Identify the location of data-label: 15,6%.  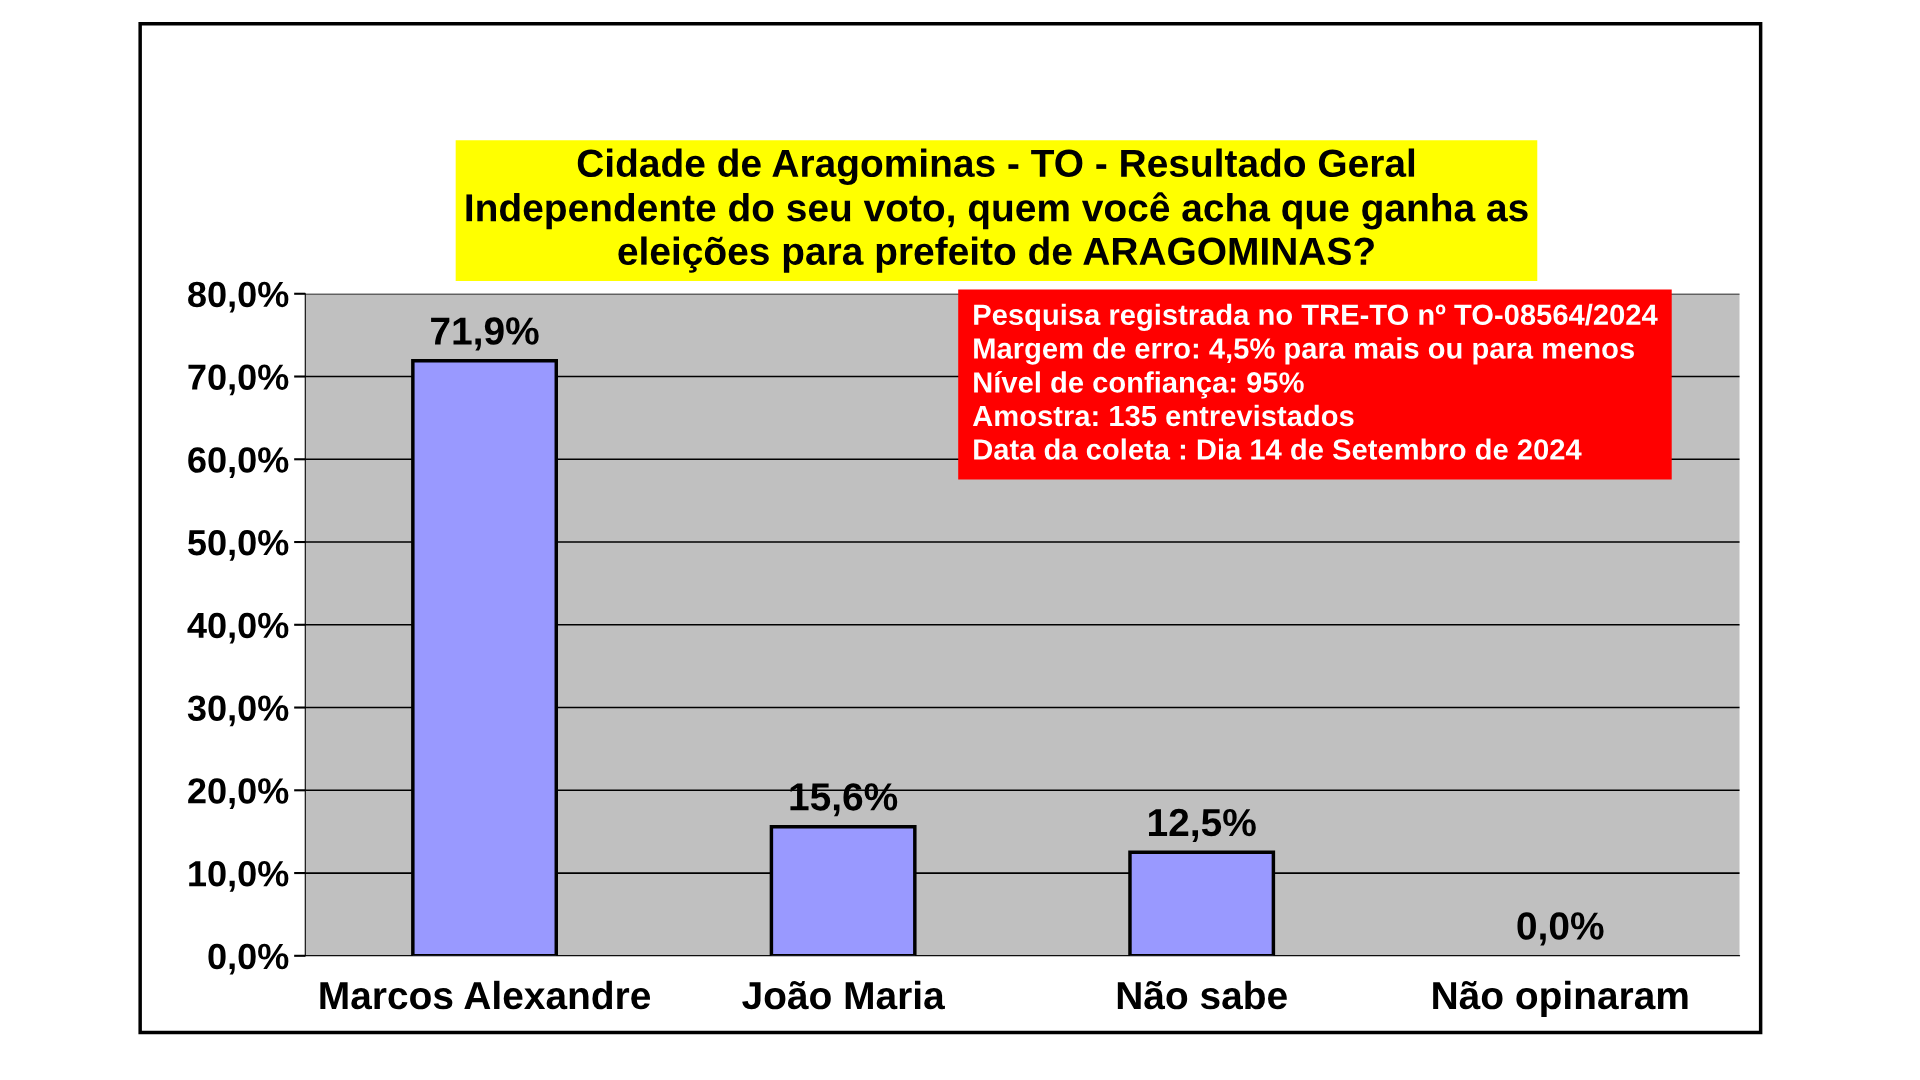
(844, 800).